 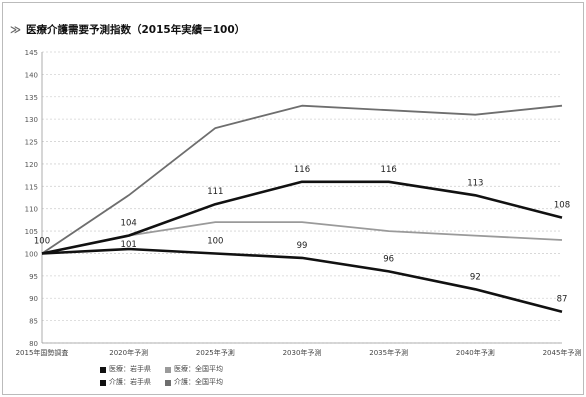 What do you see at coordinates (136, 30) in the screenshot?
I see `chart-title-text: 医療介護需要予測指数（2015年実績＝100）` at bounding box center [136, 30].